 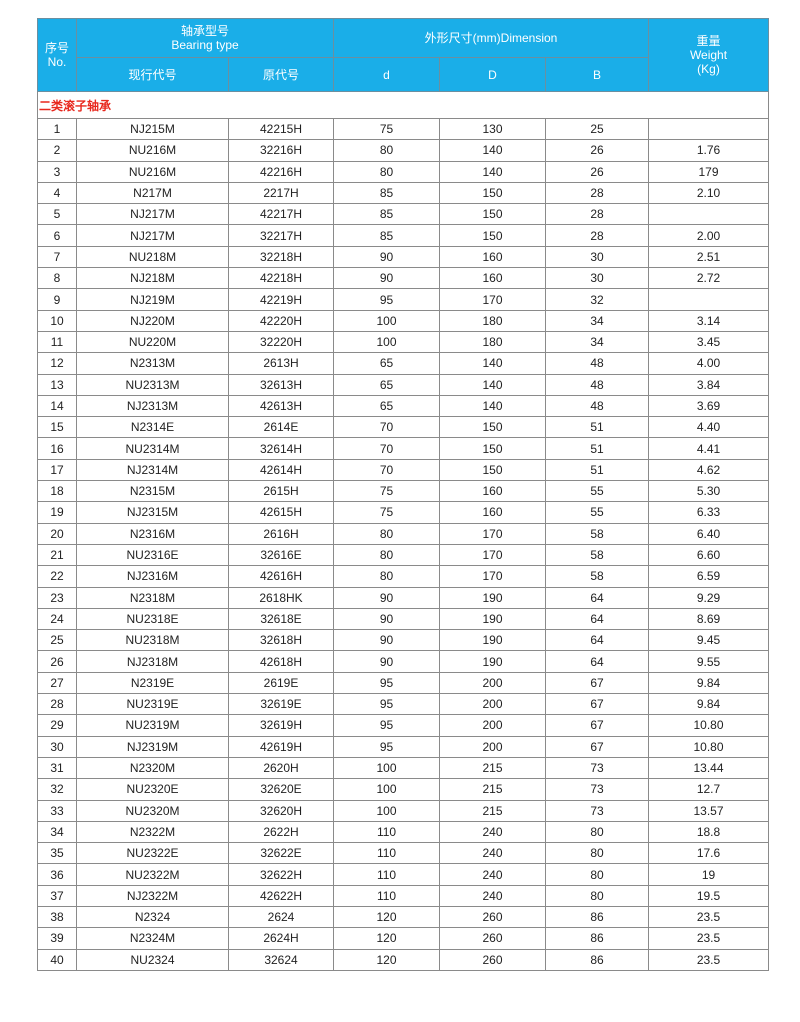 I want to click on dim-D: 140, so click(x=493, y=150).